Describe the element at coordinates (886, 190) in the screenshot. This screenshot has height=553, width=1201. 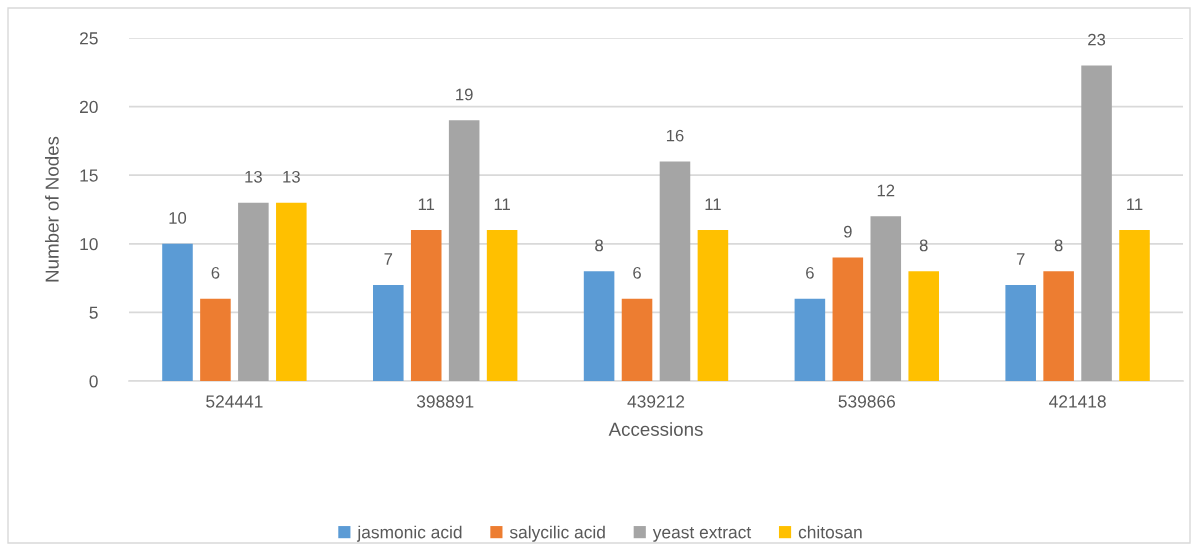
I see `data-label: 12` at that location.